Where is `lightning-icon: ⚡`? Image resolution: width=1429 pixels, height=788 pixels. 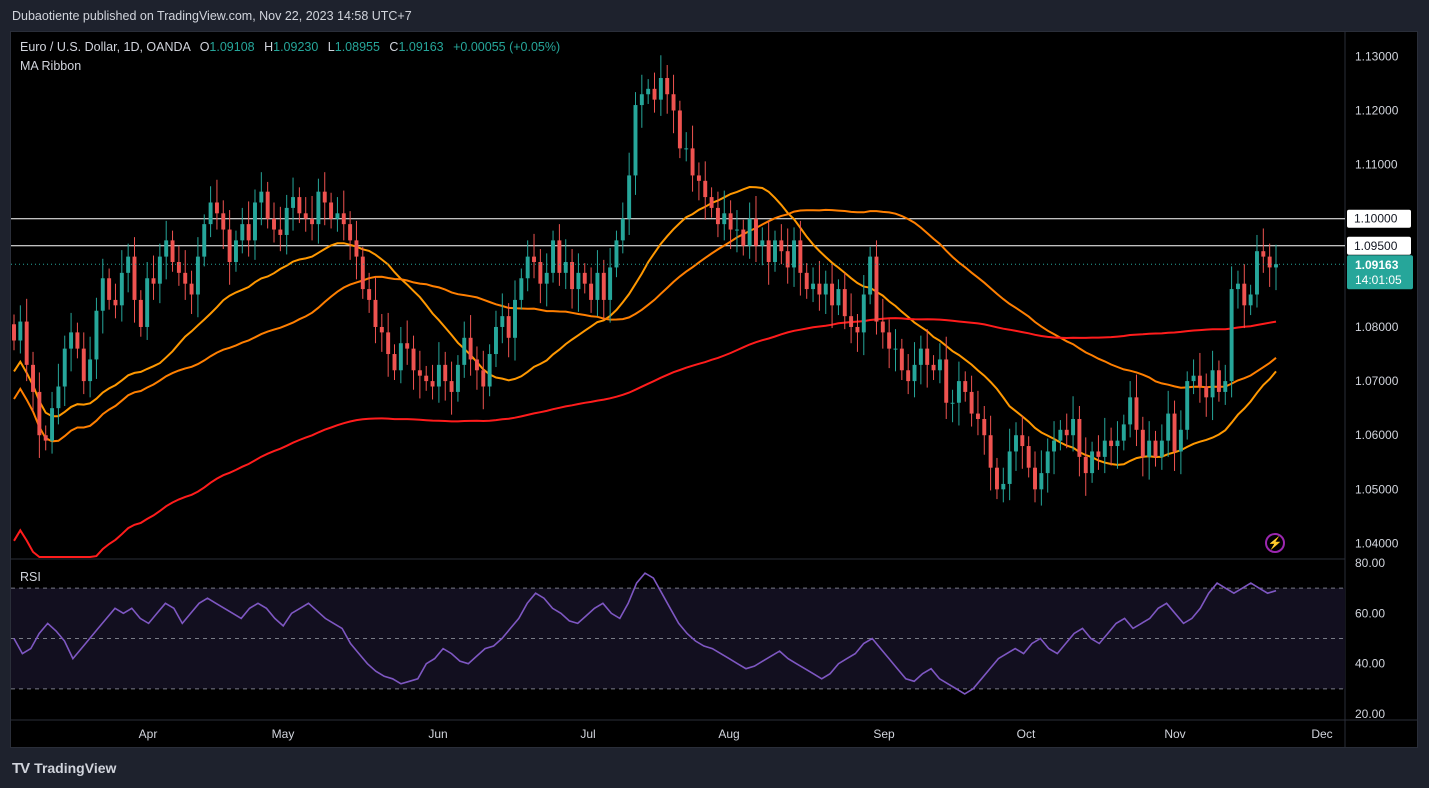
lightning-icon: ⚡ is located at coordinates (1275, 543).